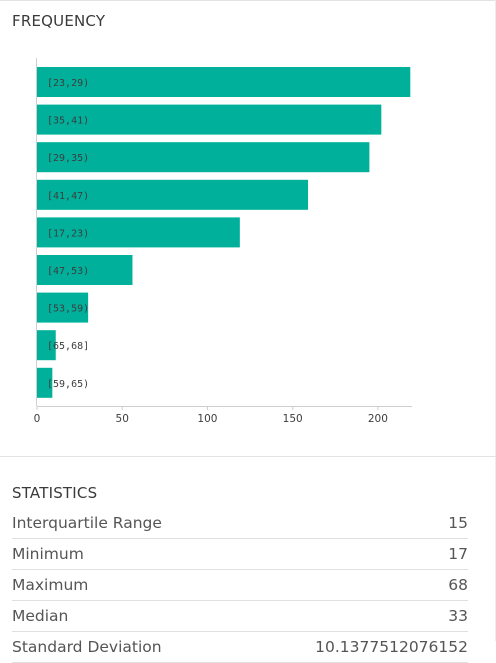 The height and width of the screenshot is (663, 496). Describe the element at coordinates (59, 21) in the screenshot. I see `frequency-section-title: FREQUENCY` at that location.